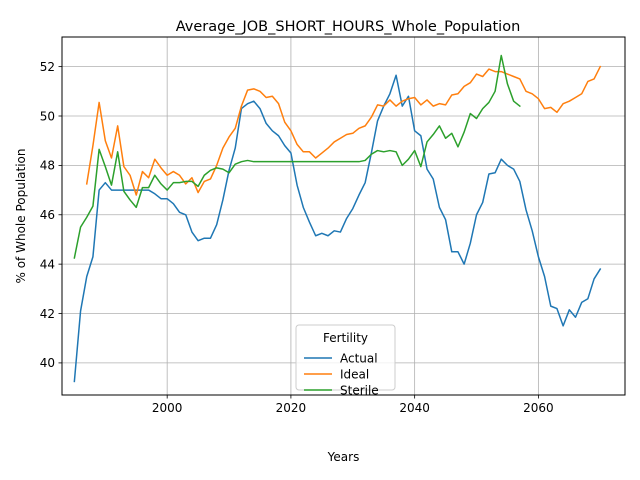 This screenshot has width=640, height=480. Describe the element at coordinates (345, 338) in the screenshot. I see `legend-title: Fertility` at that location.